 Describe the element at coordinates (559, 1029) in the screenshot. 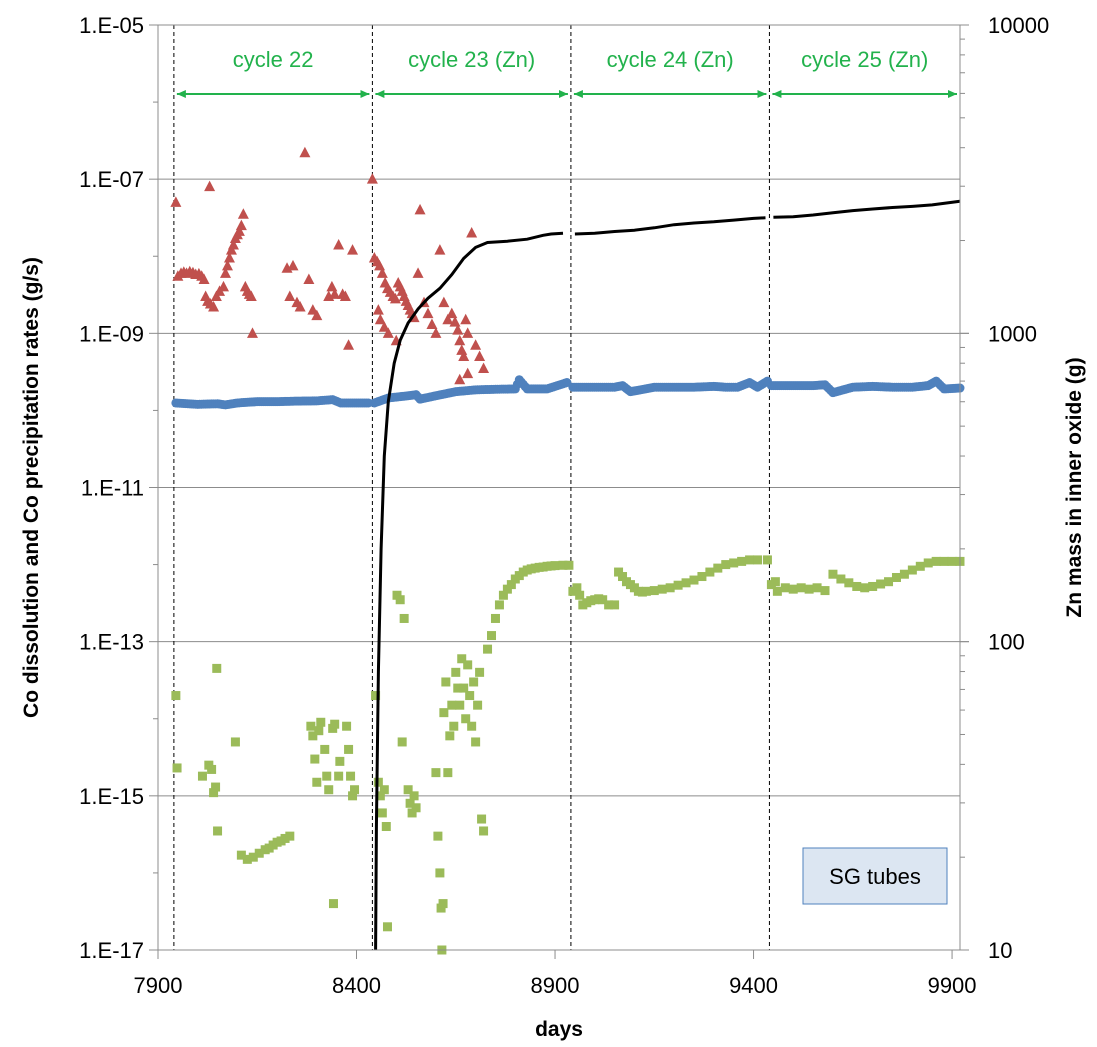

I see `x-axis-title: days` at that location.